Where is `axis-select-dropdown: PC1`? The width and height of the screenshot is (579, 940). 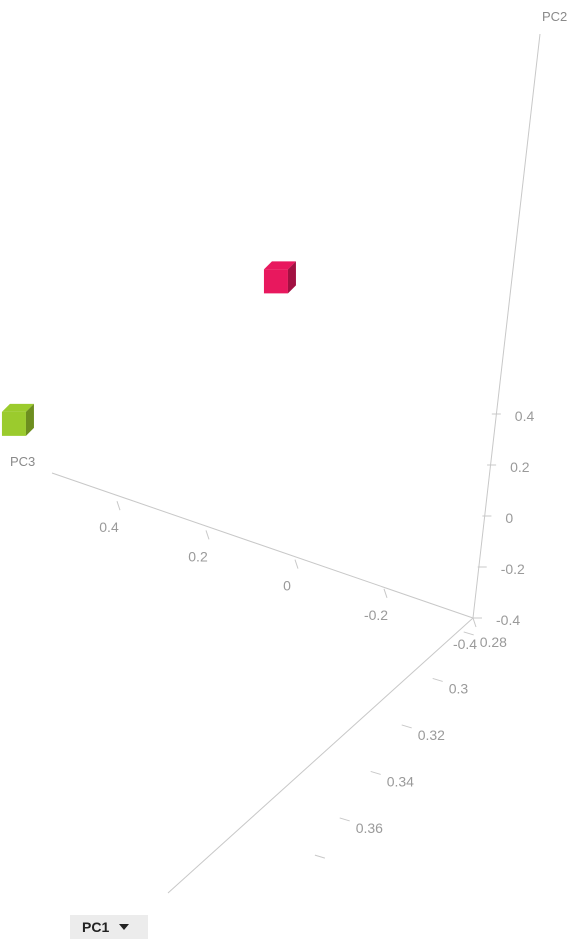
axis-select-dropdown: PC1 is located at coordinates (109, 927).